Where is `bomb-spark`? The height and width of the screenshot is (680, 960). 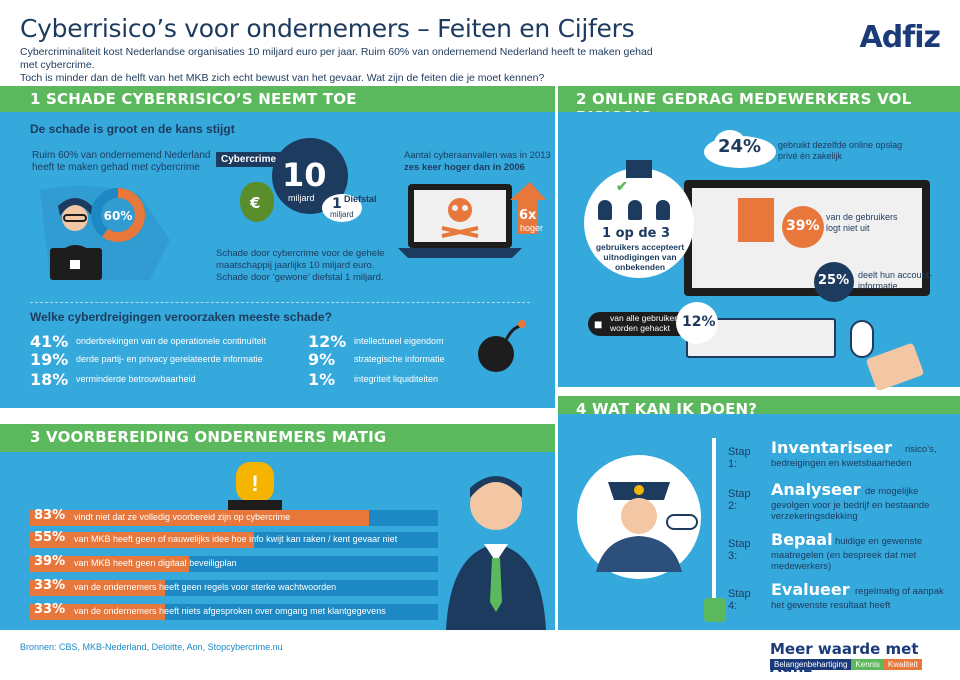 bomb-spark is located at coordinates (522, 324).